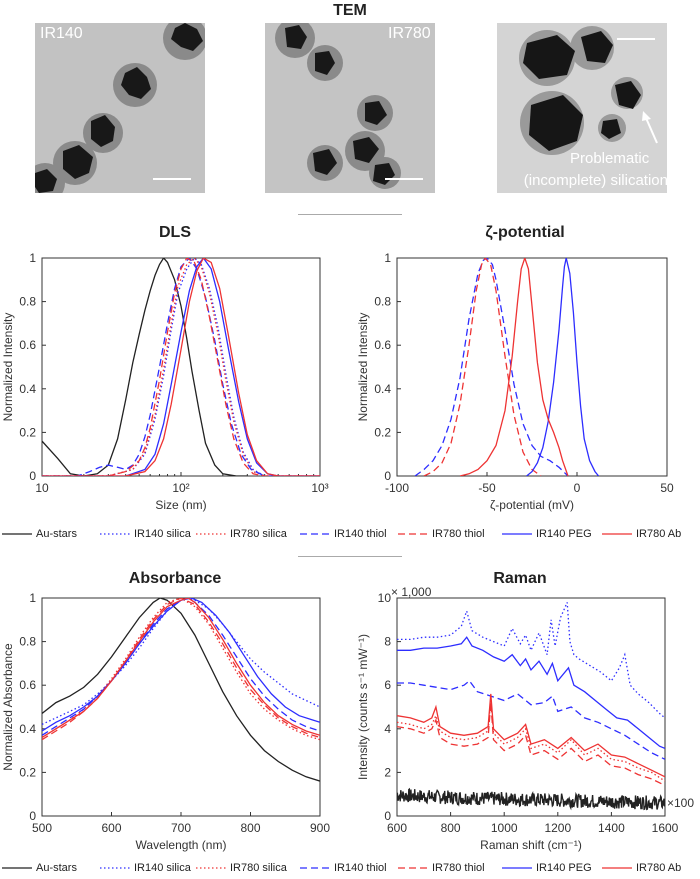  I want to click on dls-title: DLS, so click(175, 232).